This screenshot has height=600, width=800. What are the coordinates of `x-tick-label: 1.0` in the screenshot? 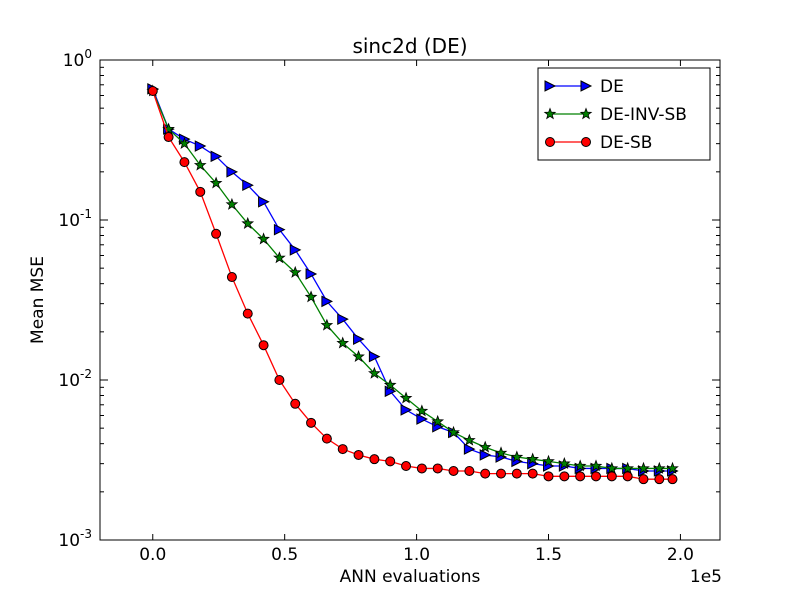 It's located at (416, 555).